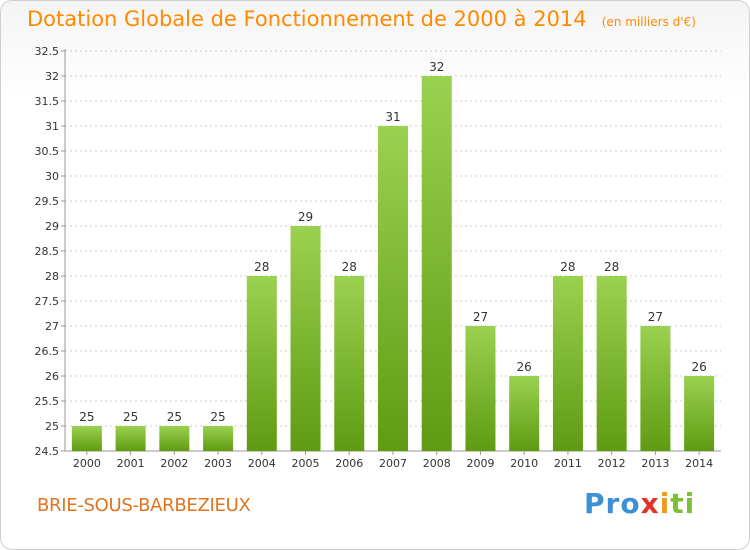  What do you see at coordinates (87, 463) in the screenshot?
I see `x-tick-label: 2000` at bounding box center [87, 463].